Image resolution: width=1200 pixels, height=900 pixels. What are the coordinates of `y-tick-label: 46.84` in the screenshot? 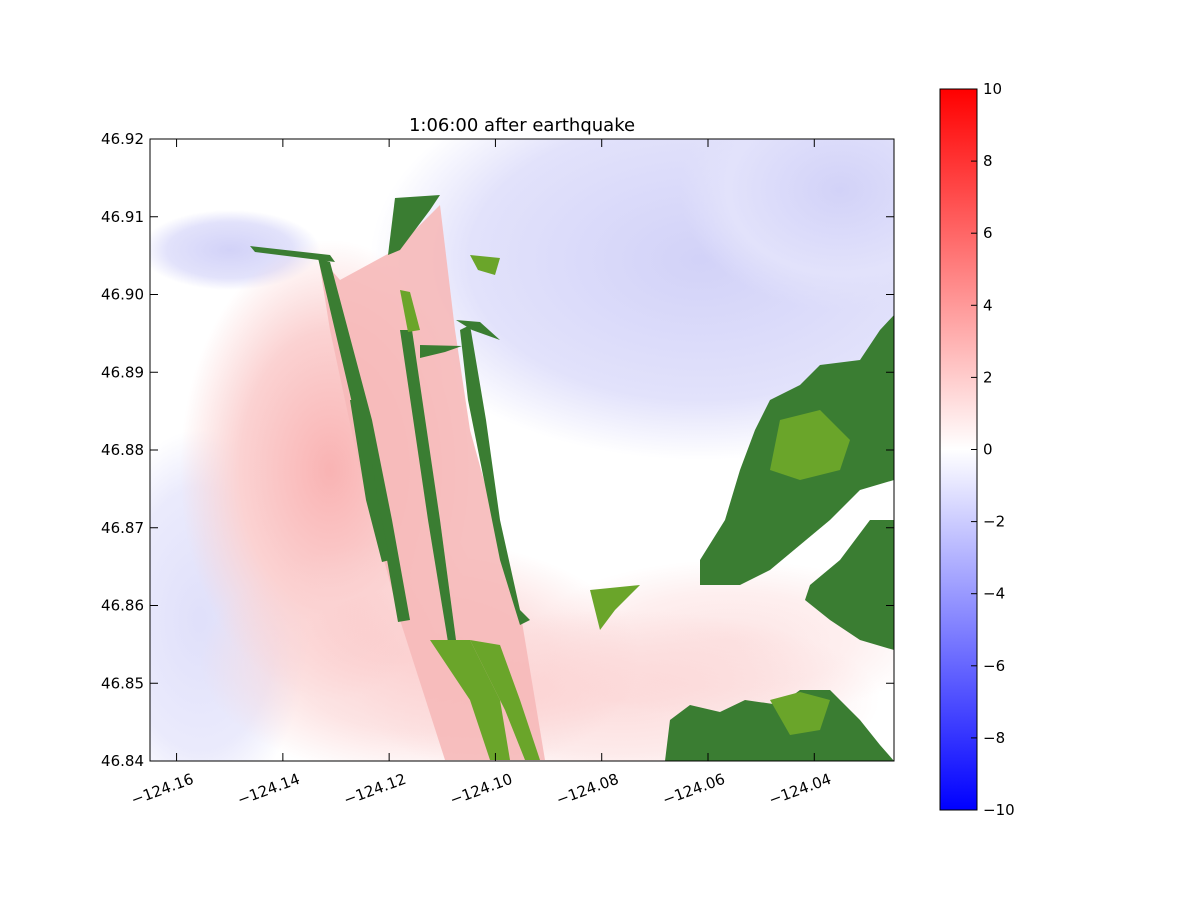 It's located at (122, 761).